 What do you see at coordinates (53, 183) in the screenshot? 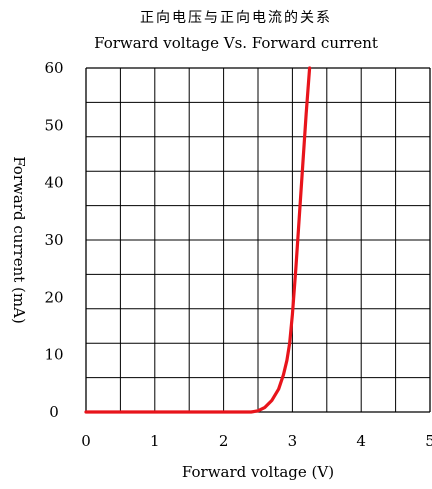
I see `y-tick-label: 40` at bounding box center [53, 183].